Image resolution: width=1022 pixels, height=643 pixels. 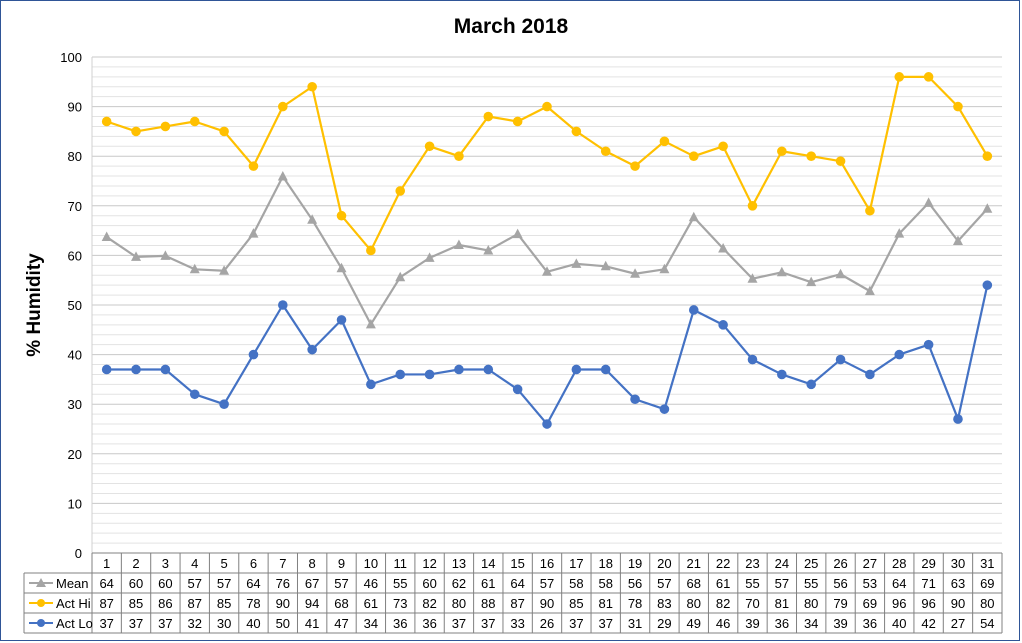 What do you see at coordinates (224, 603) in the screenshot?
I see `table-value-cell: 85` at bounding box center [224, 603].